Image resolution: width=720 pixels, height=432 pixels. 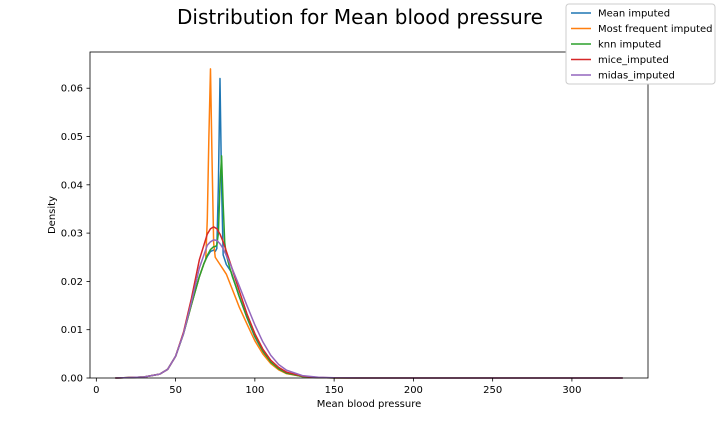 What do you see at coordinates (492, 390) in the screenshot?
I see `x-tick-label-5: 250` at bounding box center [492, 390].